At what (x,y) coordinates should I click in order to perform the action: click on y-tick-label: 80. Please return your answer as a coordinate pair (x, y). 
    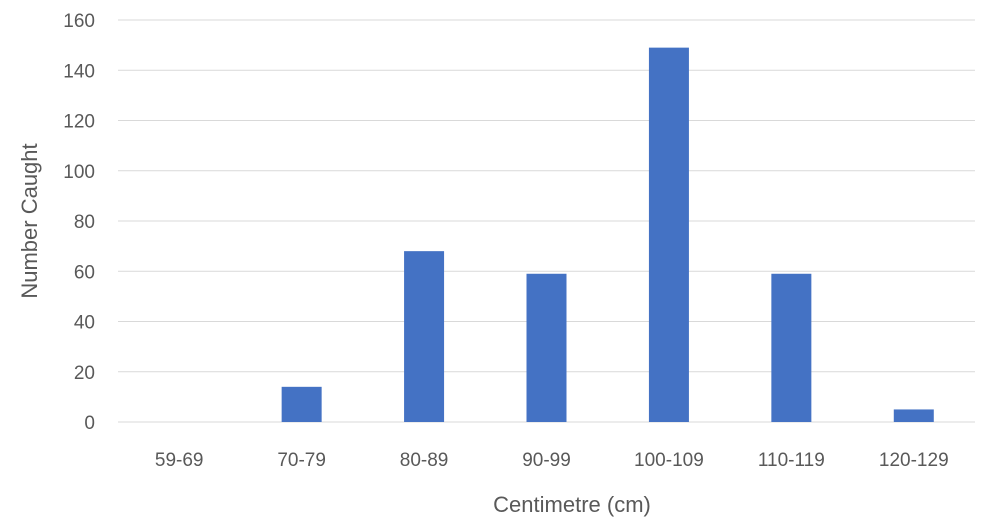
    Looking at the image, I should click on (84, 222).